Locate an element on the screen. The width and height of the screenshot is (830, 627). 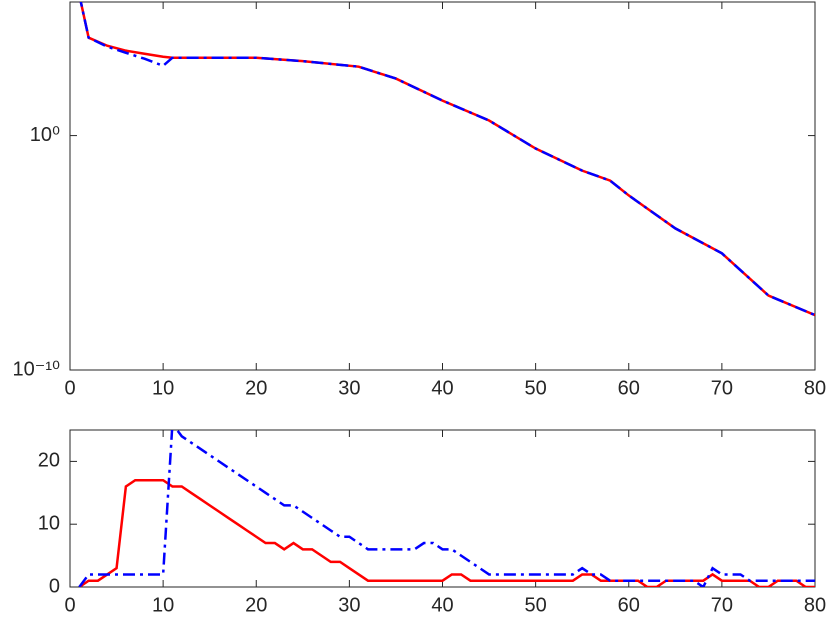
y-tick-label: 10⁰ is located at coordinates (45, 135).